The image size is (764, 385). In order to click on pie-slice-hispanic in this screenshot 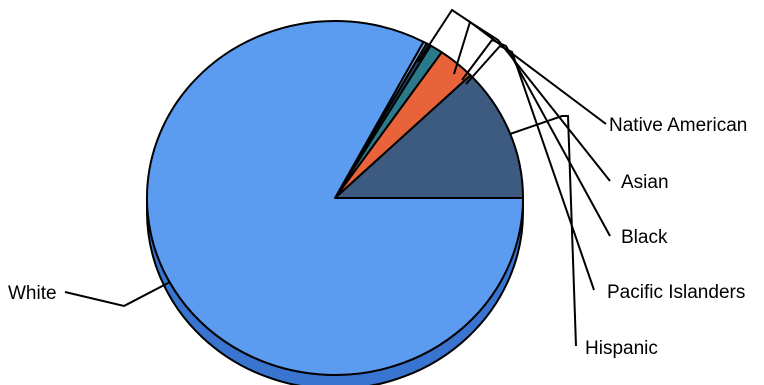, I will do `click(429, 136)`.